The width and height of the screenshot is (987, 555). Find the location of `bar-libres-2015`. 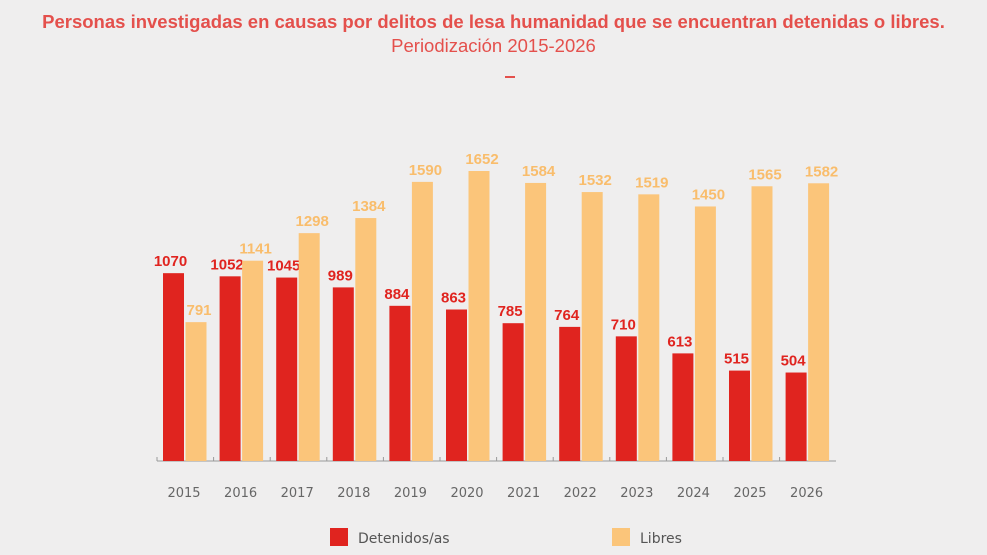

bar-libres-2015 is located at coordinates (196, 391).